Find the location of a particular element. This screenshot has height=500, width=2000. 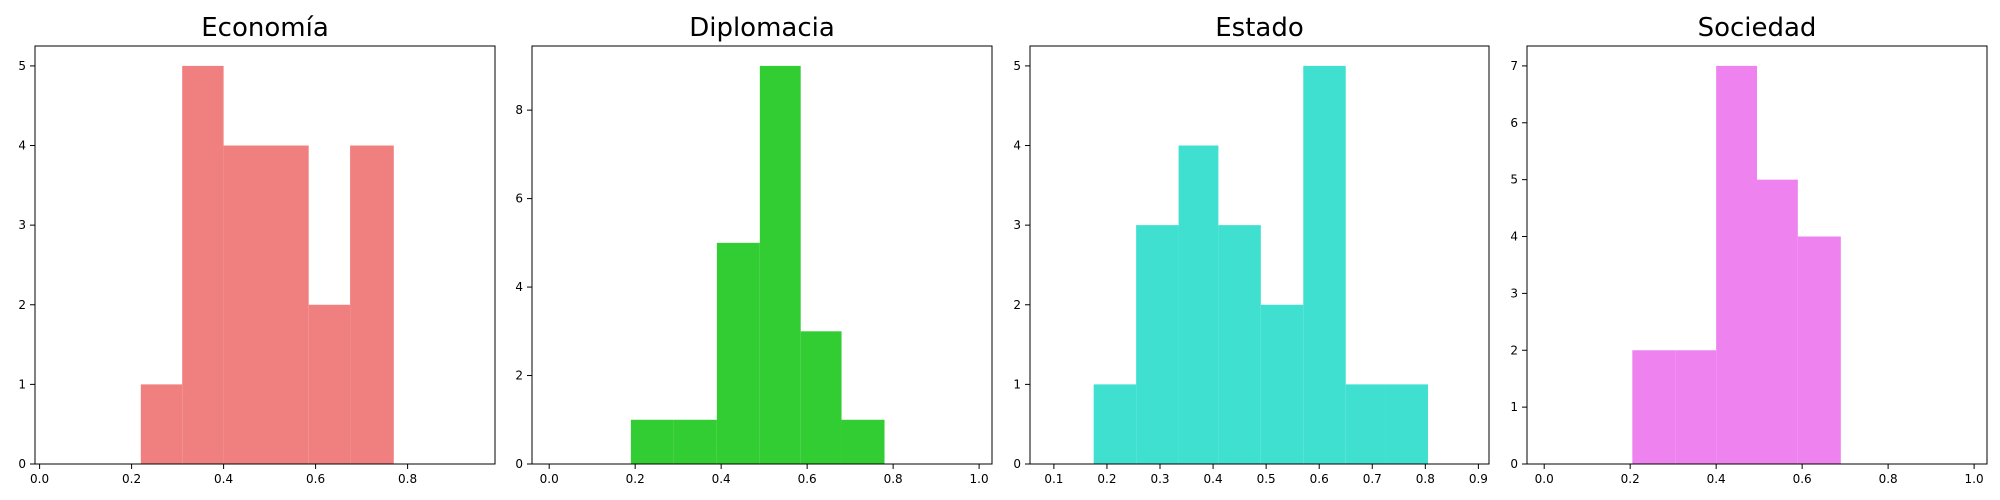

y-tick-label: 7 is located at coordinates (1514, 66).